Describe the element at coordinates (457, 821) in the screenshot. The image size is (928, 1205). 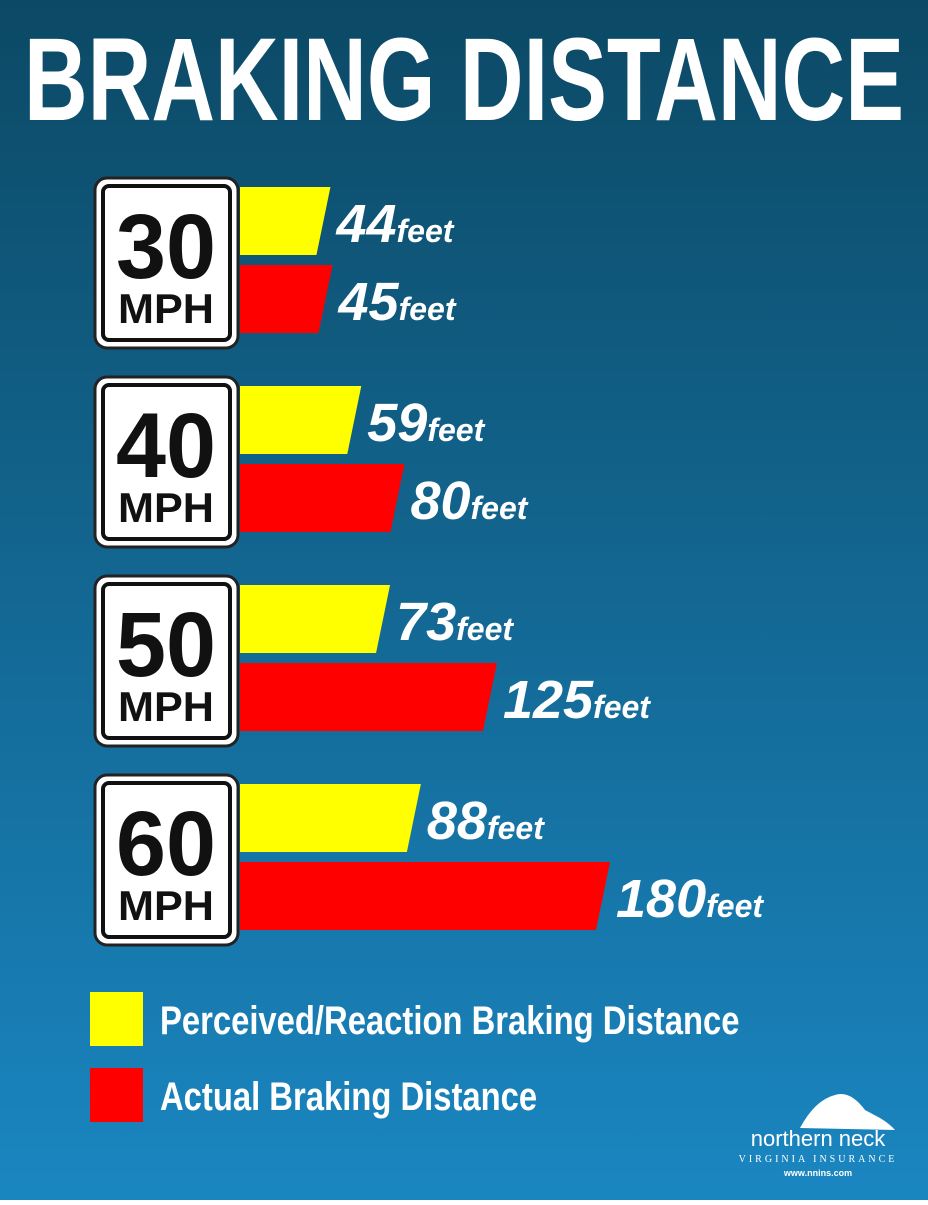
I see `value-number: 88` at that location.